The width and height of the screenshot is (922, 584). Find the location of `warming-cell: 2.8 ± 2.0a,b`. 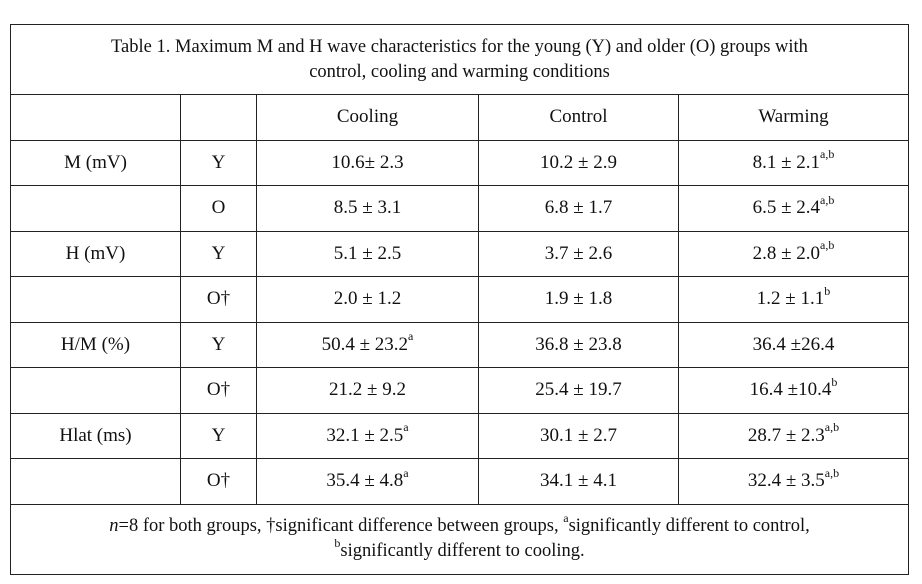

warming-cell: 2.8 ± 2.0a,b is located at coordinates (793, 253).